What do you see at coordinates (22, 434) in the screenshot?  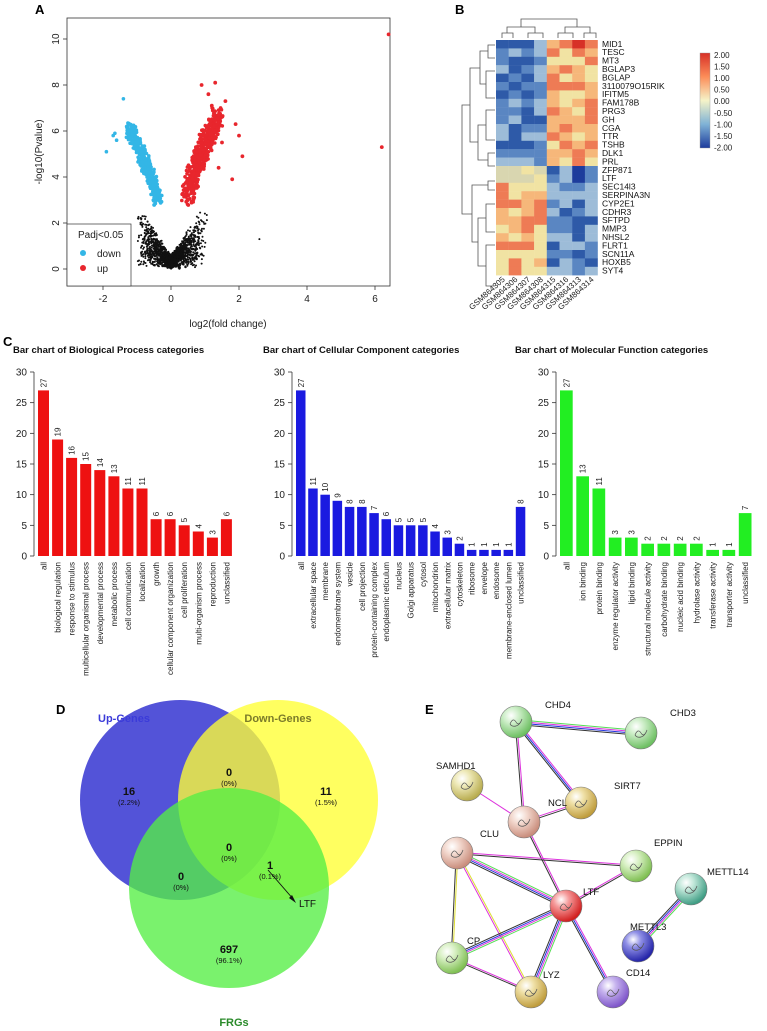 I see `y-tick-label: 20` at bounding box center [22, 434].